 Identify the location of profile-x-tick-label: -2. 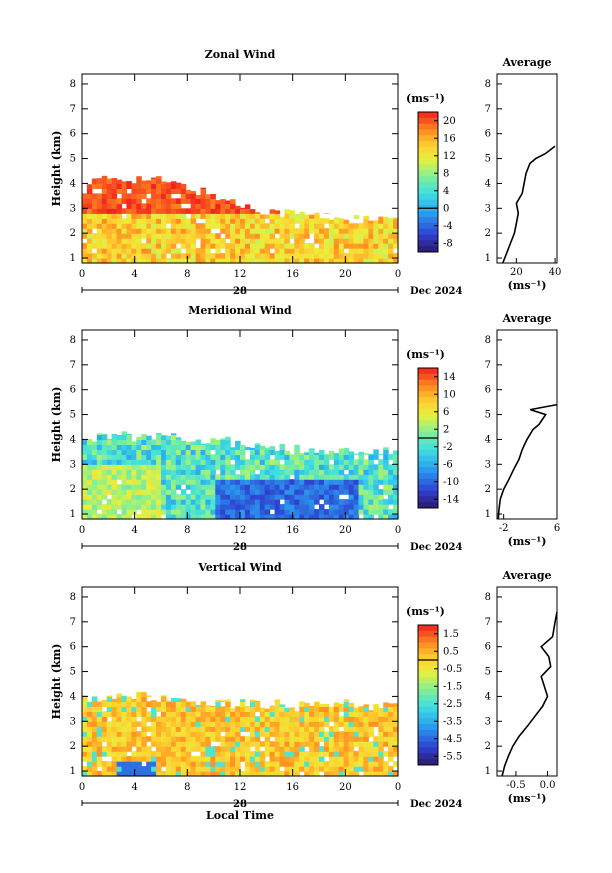
(504, 528).